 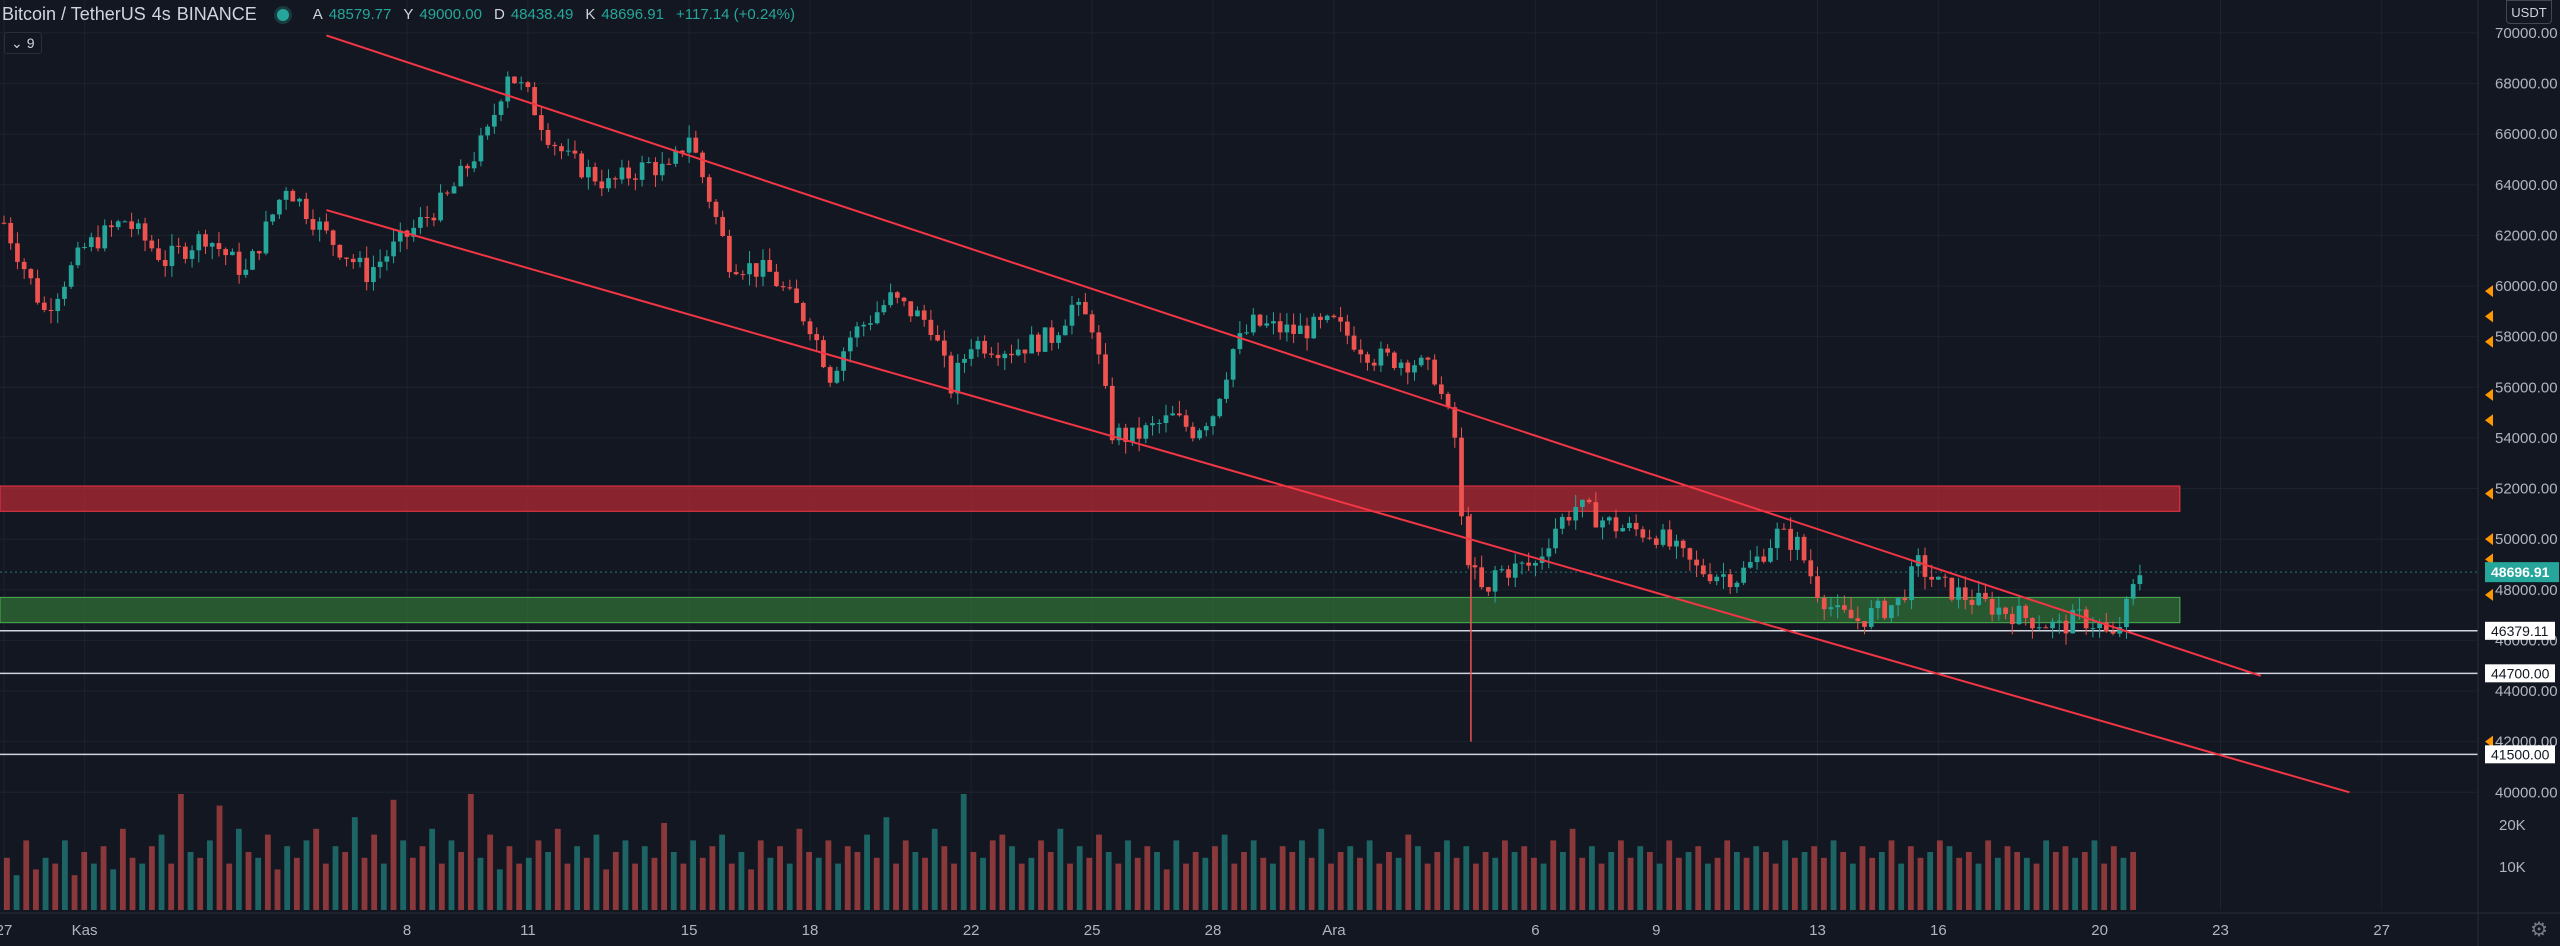 What do you see at coordinates (161, 14) in the screenshot?
I see `interval: 4s` at bounding box center [161, 14].